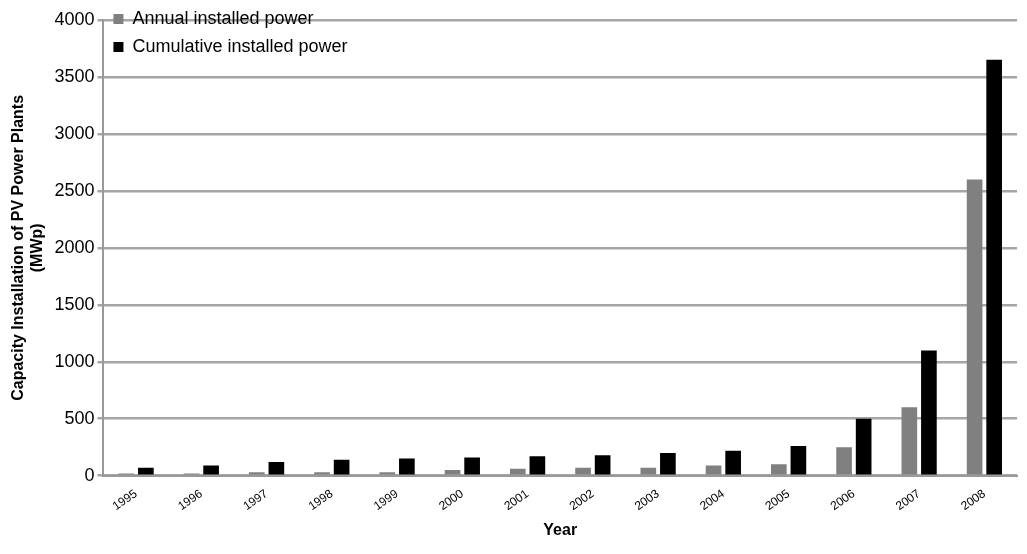 This screenshot has width=1027, height=554. Describe the element at coordinates (223, 17) in the screenshot. I see `legend-label: Annual installed power` at that location.